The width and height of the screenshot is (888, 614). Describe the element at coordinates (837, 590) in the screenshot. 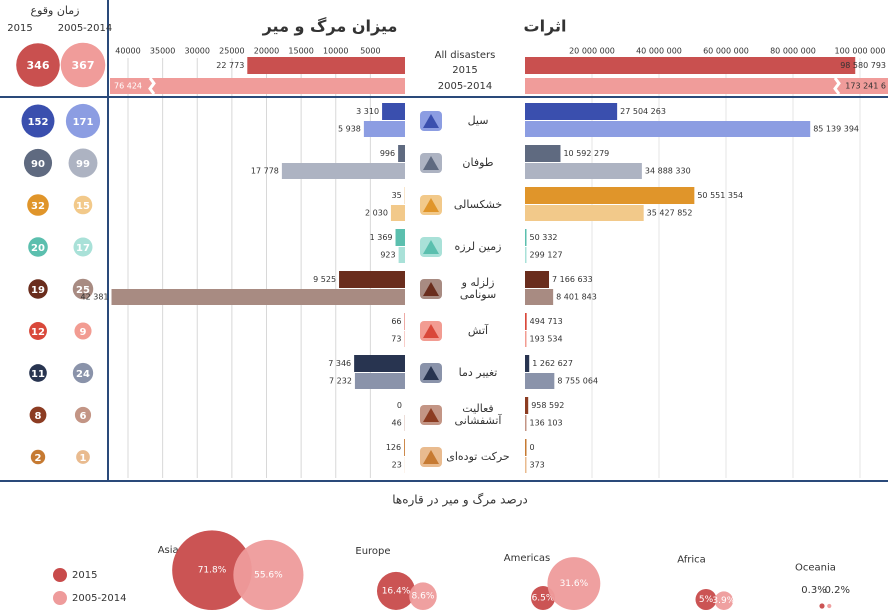

I see `value-label: 0.2%` at that location.